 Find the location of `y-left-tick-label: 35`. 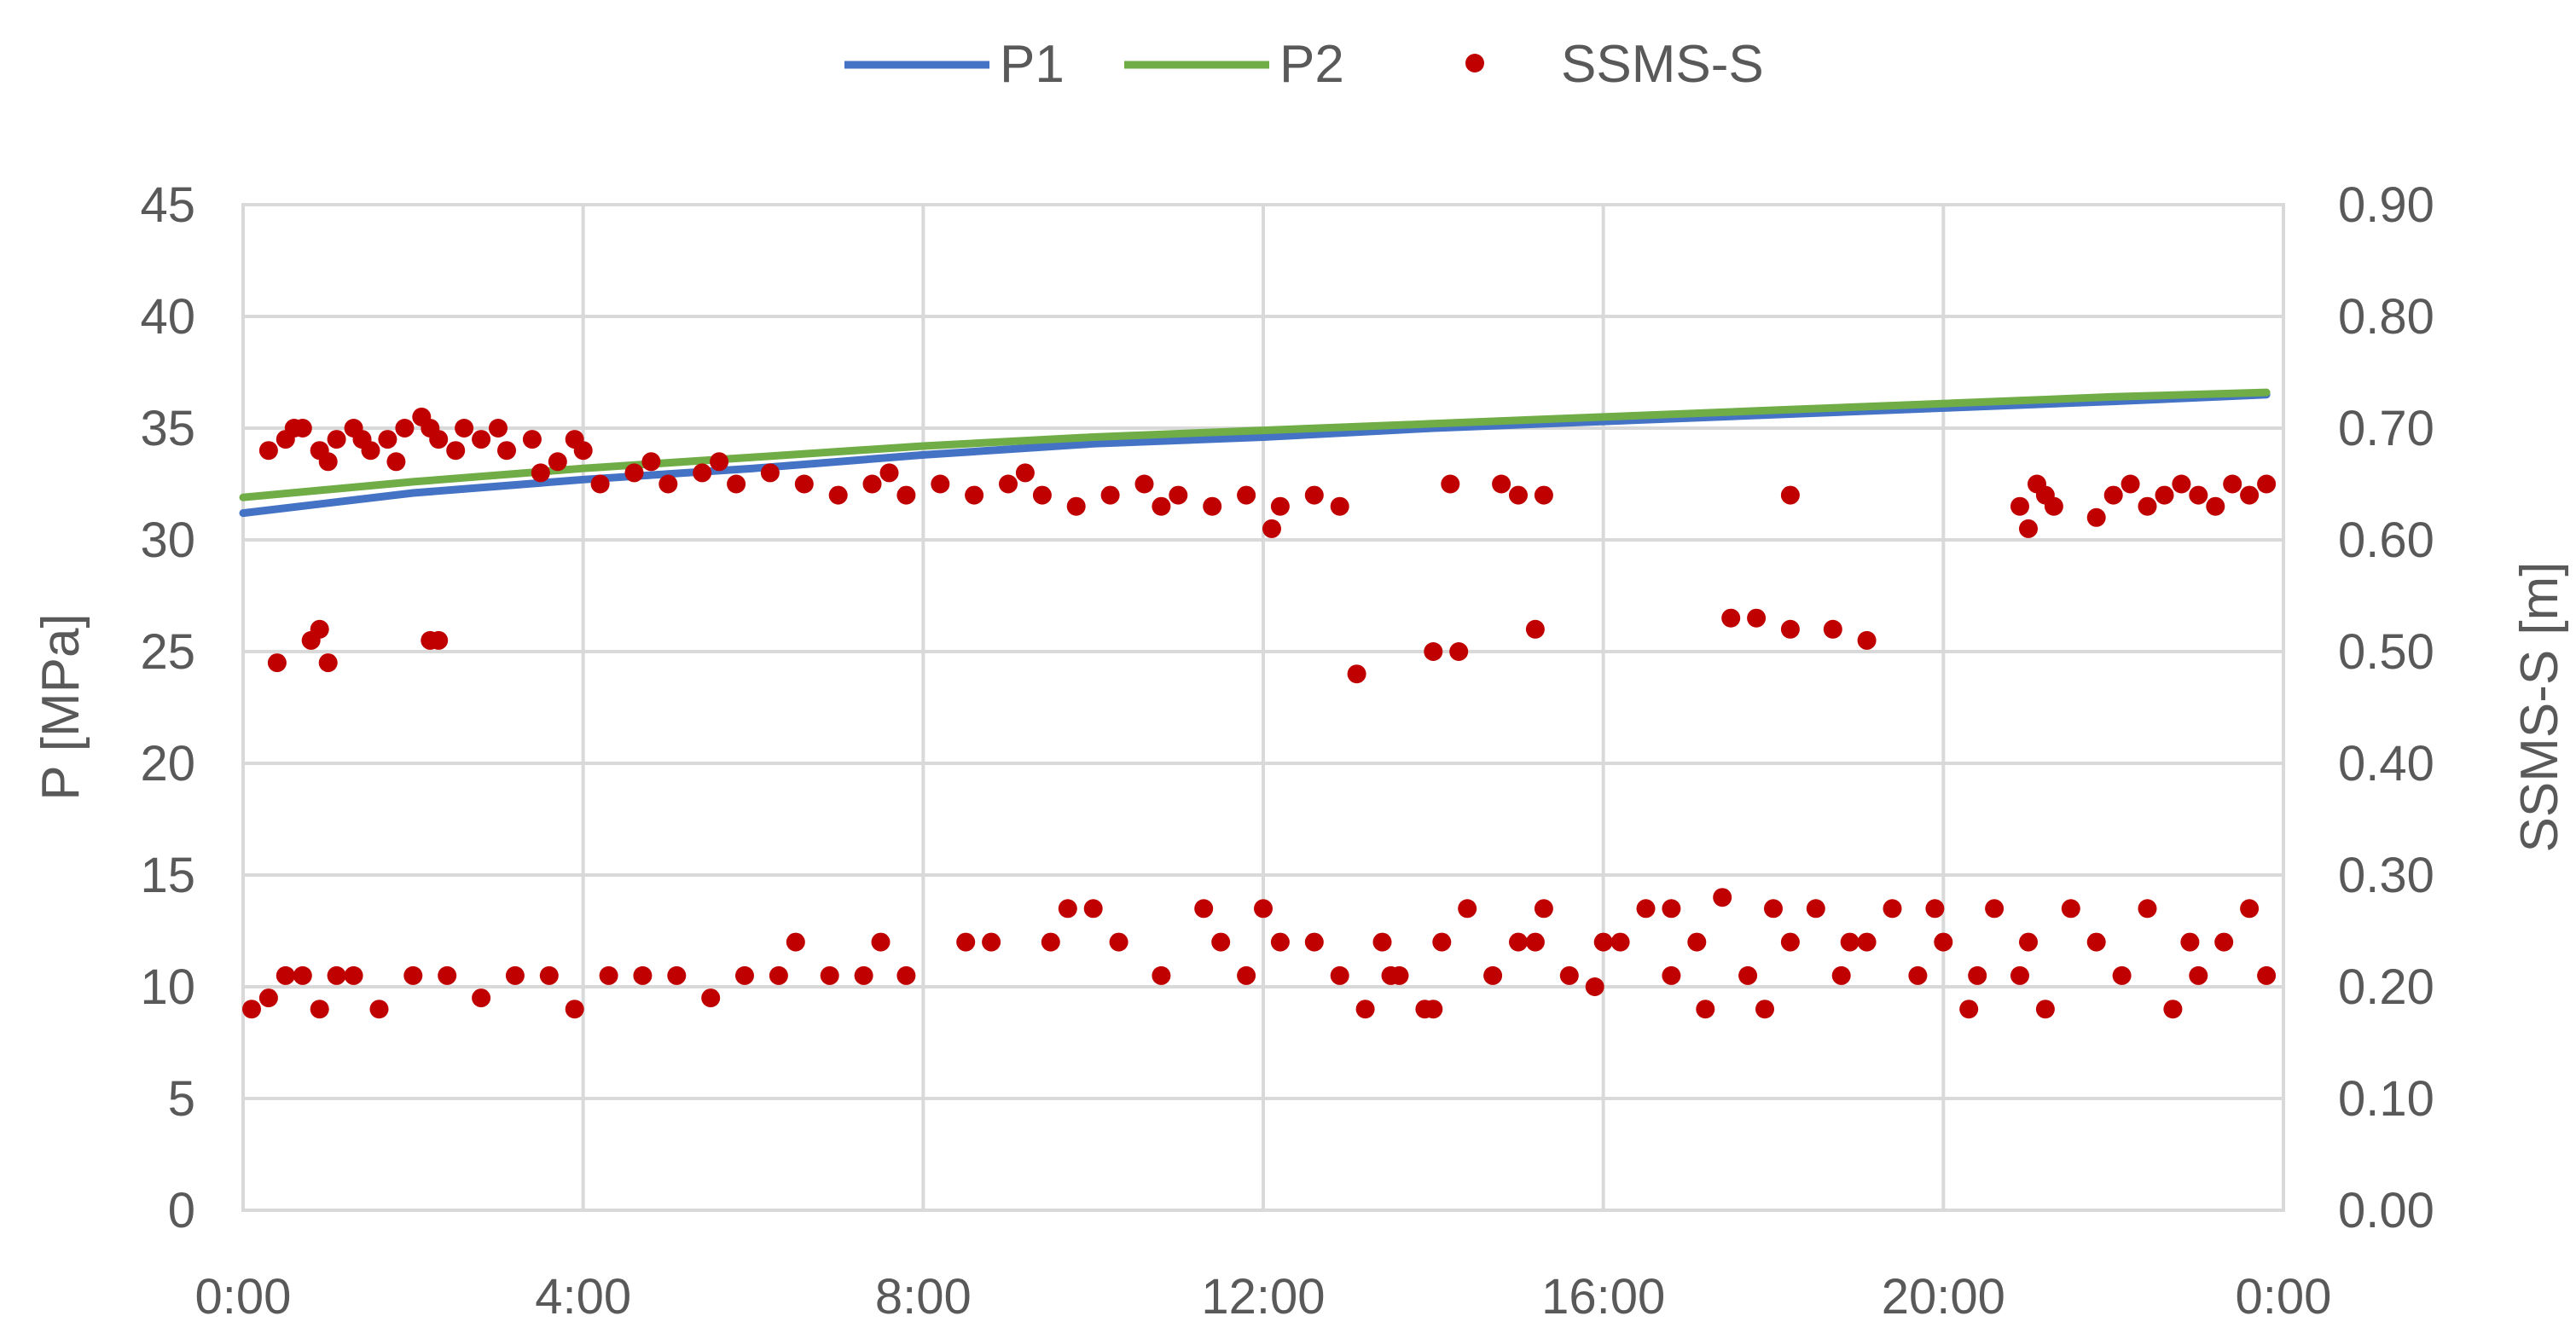

y-left-tick-label: 35 is located at coordinates (167, 429).